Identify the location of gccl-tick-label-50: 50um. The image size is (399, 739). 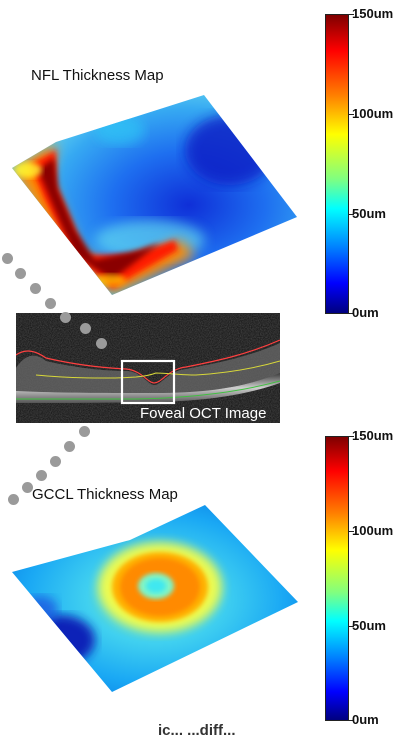
(369, 625).